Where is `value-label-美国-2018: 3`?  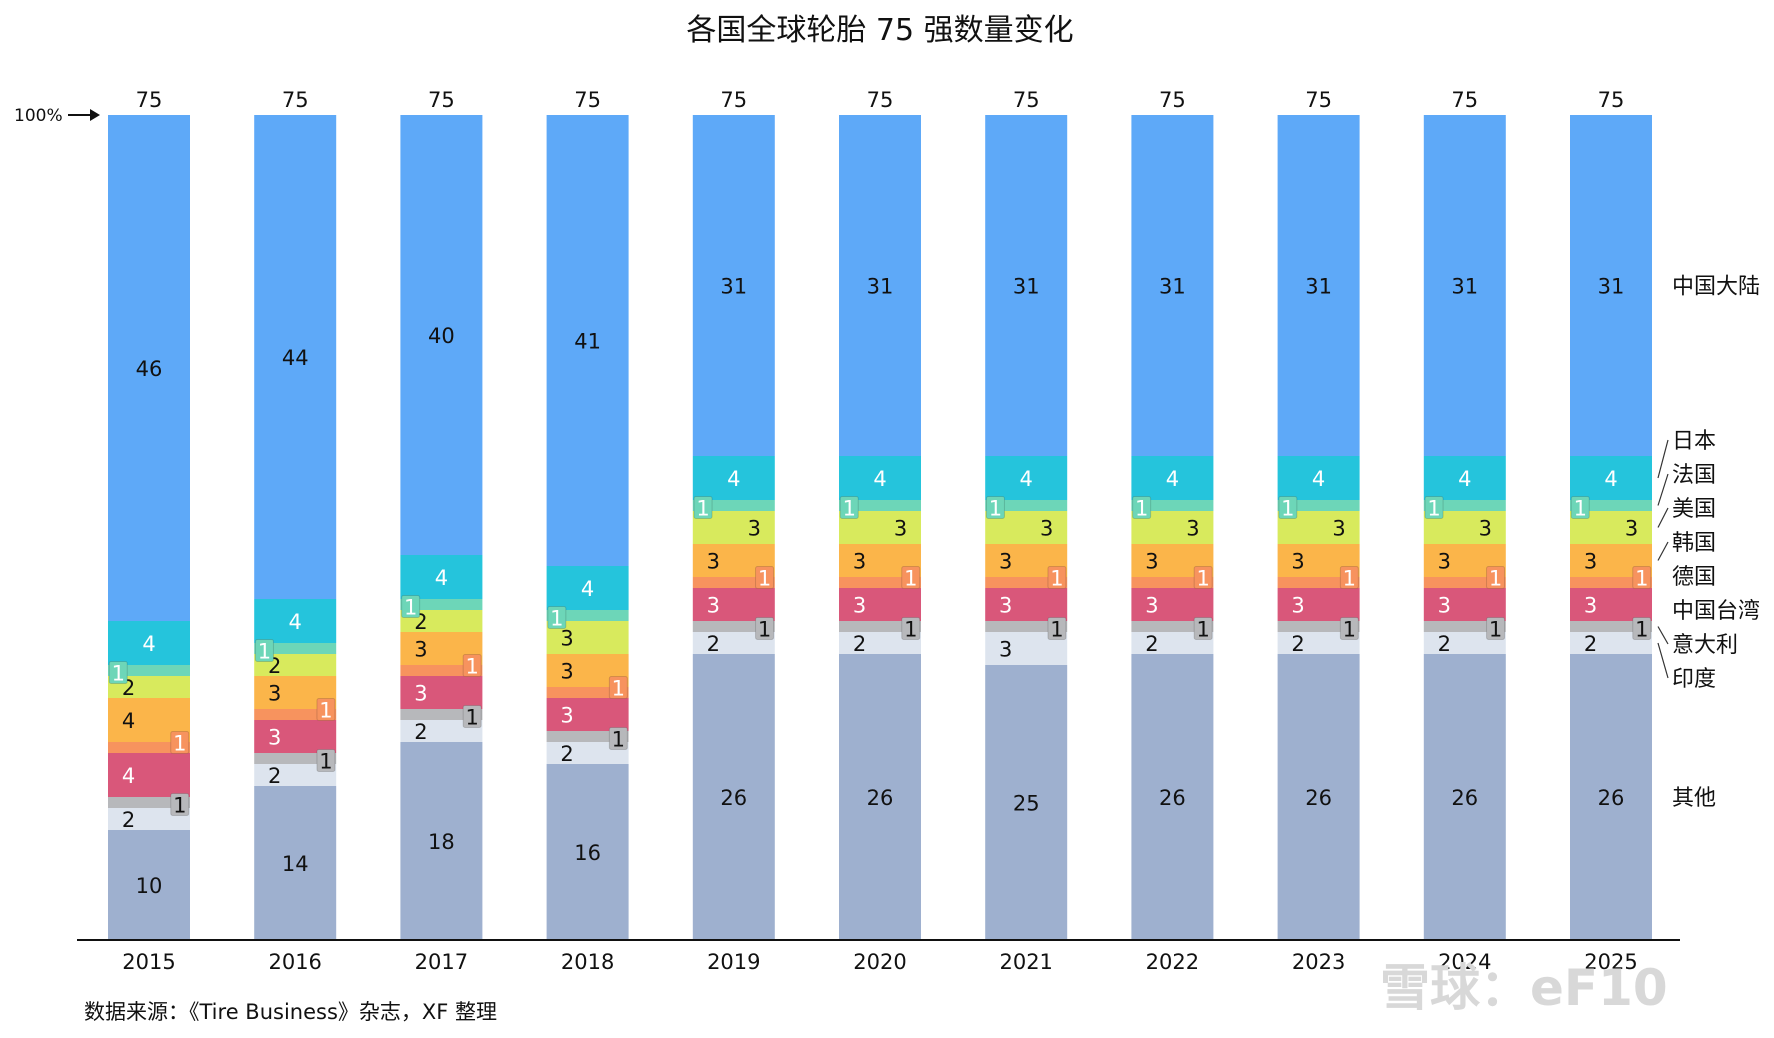
value-label-美国-2018: 3 is located at coordinates (566, 639).